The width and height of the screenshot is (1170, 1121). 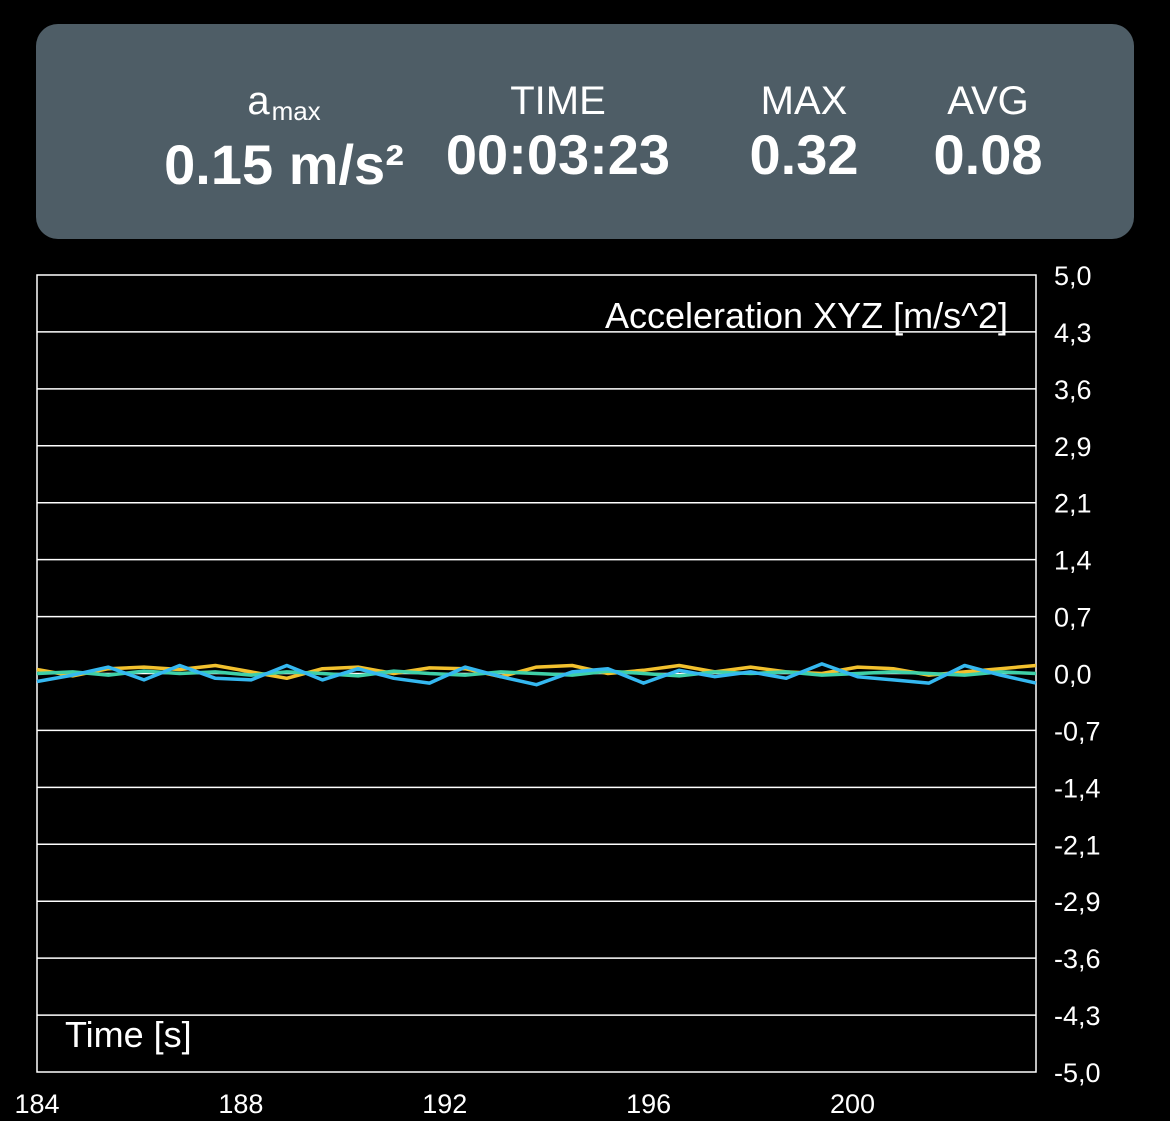 What do you see at coordinates (1073, 390) in the screenshot?
I see `y-tick-label: 3,6` at bounding box center [1073, 390].